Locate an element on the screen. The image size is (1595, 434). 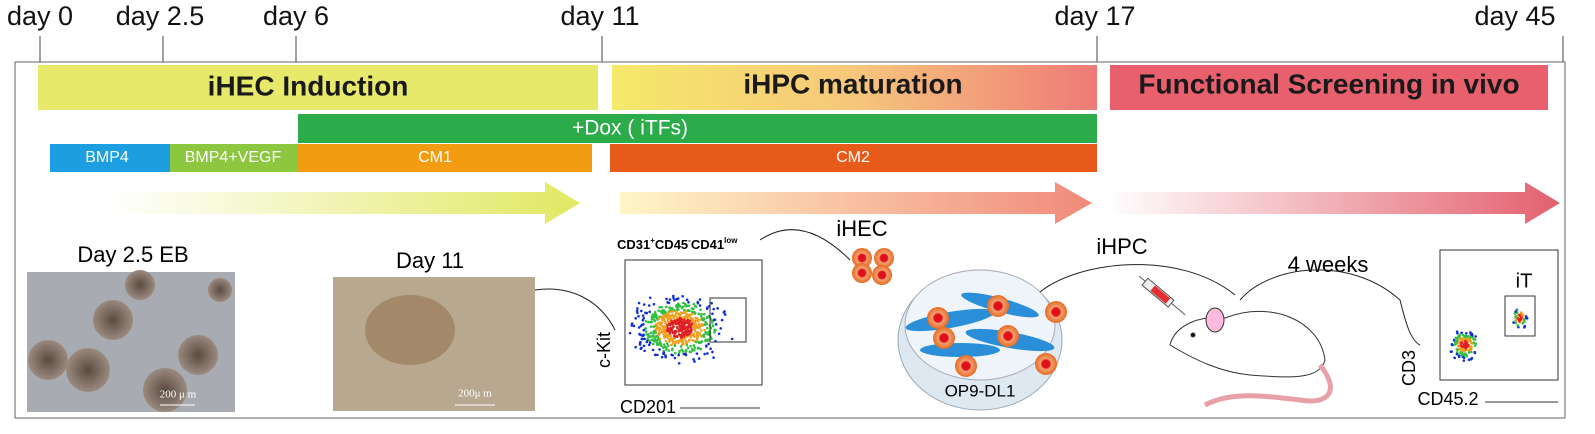
cell-label: iHPC is located at coordinates (1121, 246).